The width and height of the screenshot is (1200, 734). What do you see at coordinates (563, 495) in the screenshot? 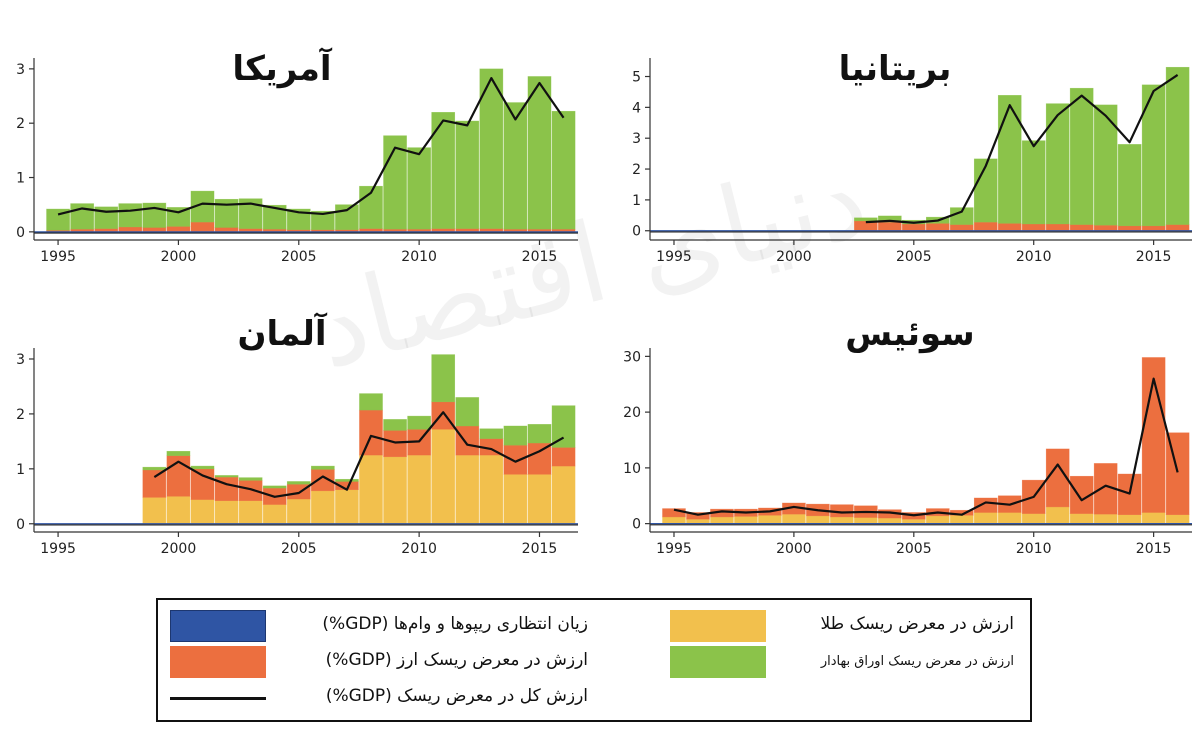
I see `bar-gold-2016` at bounding box center [563, 495].